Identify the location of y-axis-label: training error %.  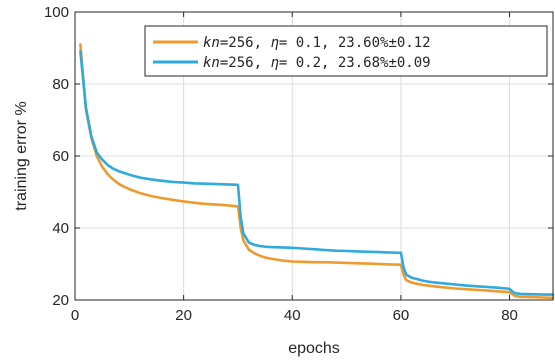
(21, 155).